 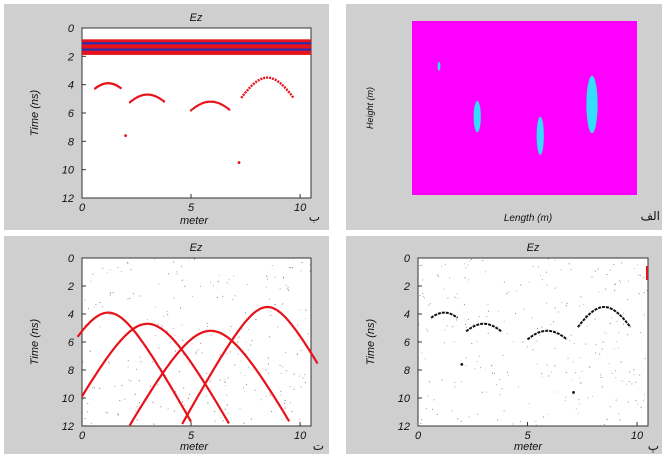 What do you see at coordinates (70, 57) in the screenshot?
I see `y-tick-label: 2` at bounding box center [70, 57].